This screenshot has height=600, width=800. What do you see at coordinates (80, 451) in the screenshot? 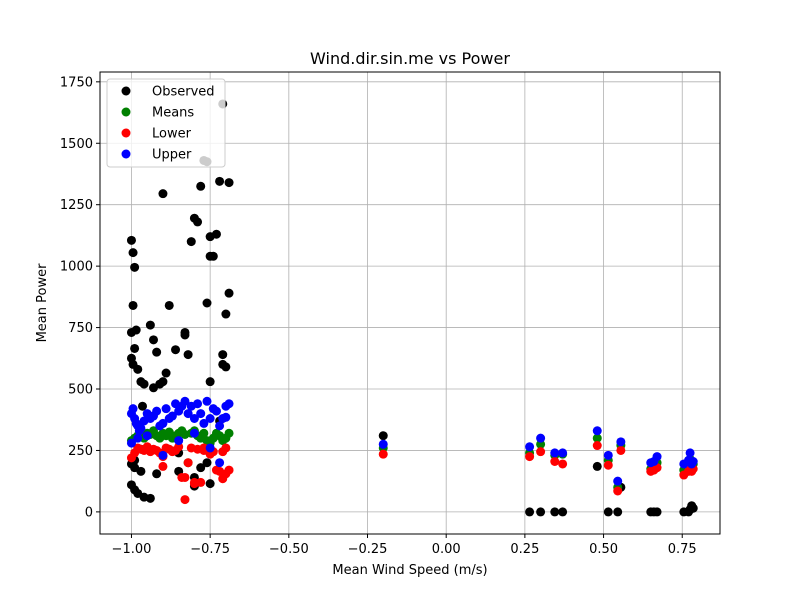
I see `y-tick-label: 250` at bounding box center [80, 451].